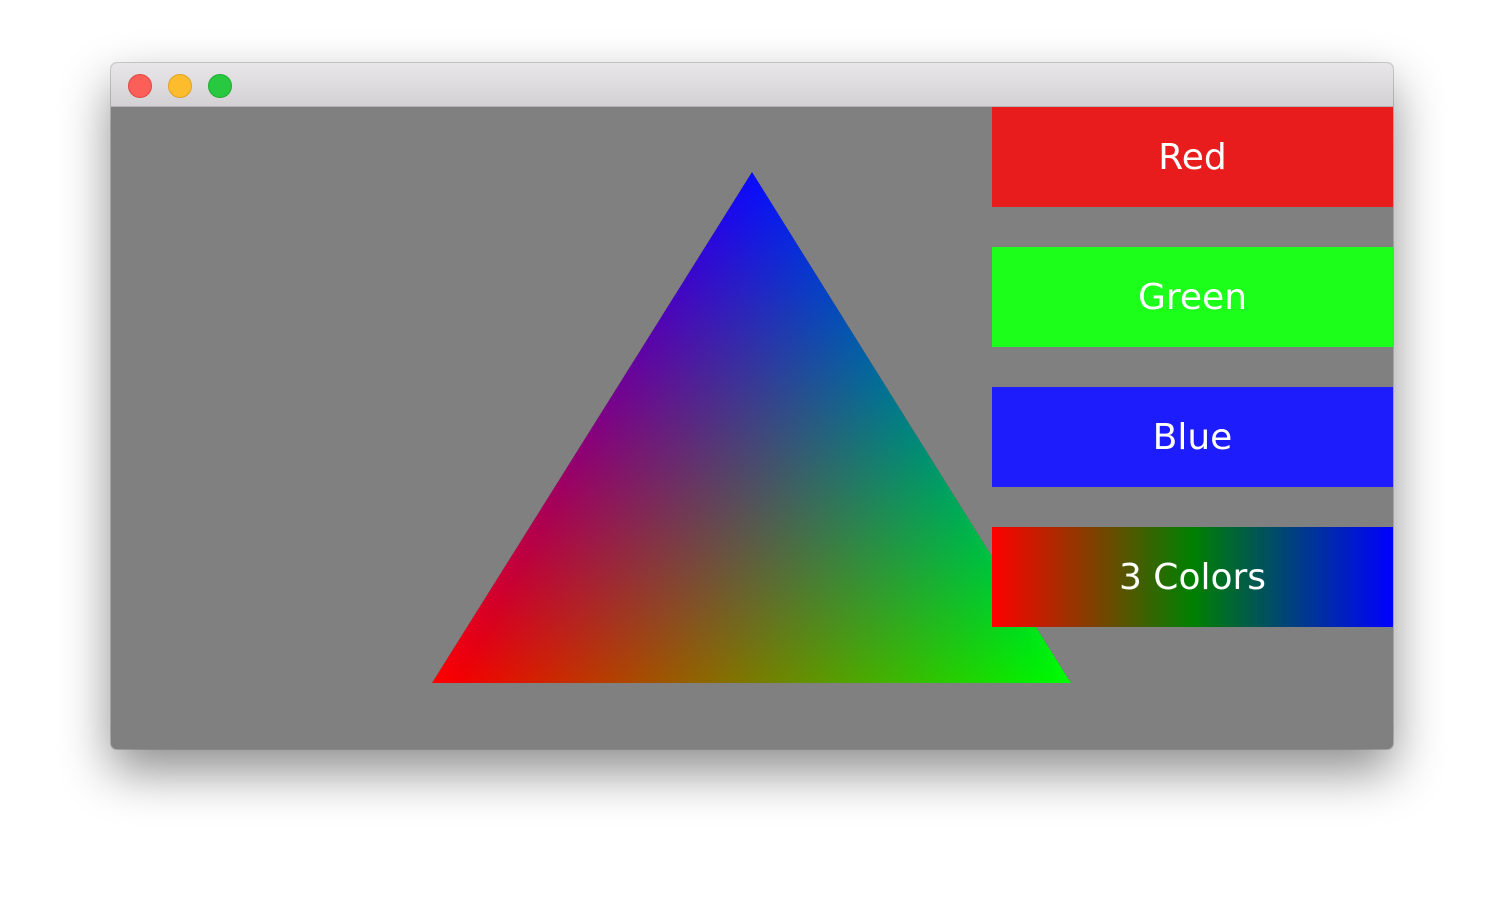 This screenshot has height=908, width=1504. Describe the element at coordinates (140, 86) in the screenshot. I see `close-button` at that location.